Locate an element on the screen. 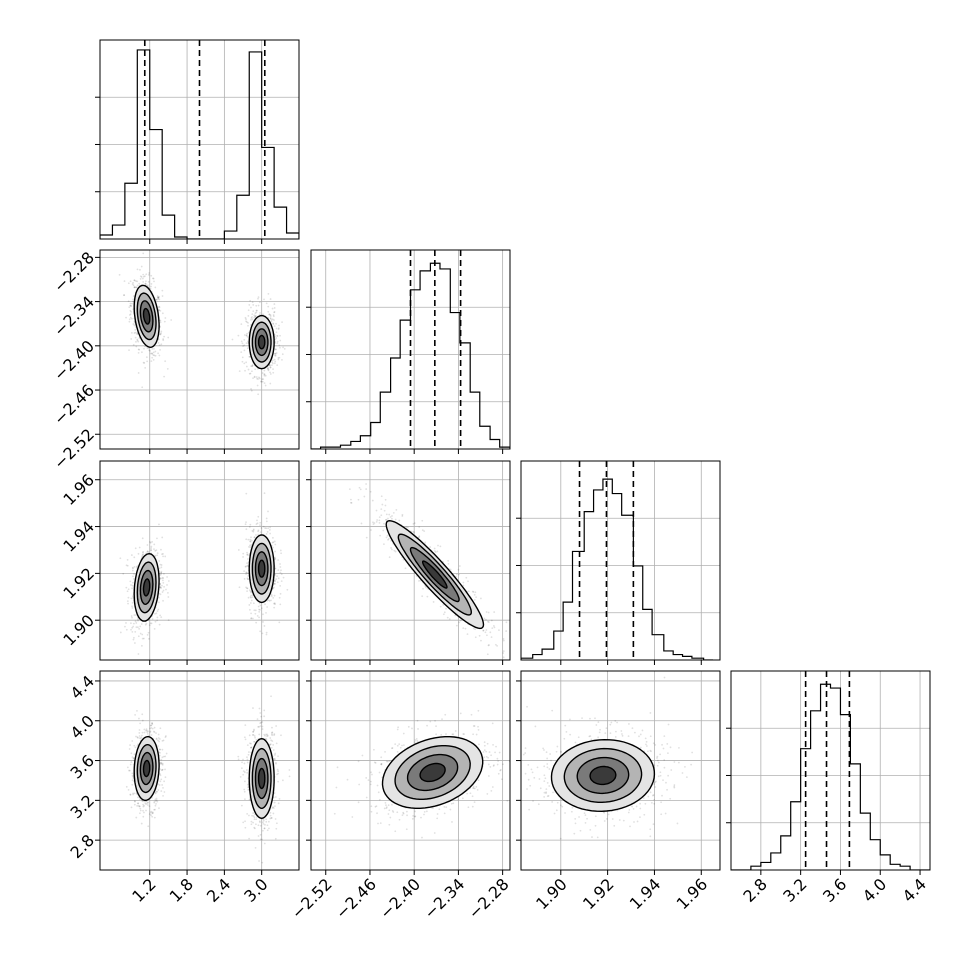 This screenshot has height=970, width=970. joint-panel-1-0: −2.52−2.46−2.40−2.34−2.28 is located at coordinates (175, 360).